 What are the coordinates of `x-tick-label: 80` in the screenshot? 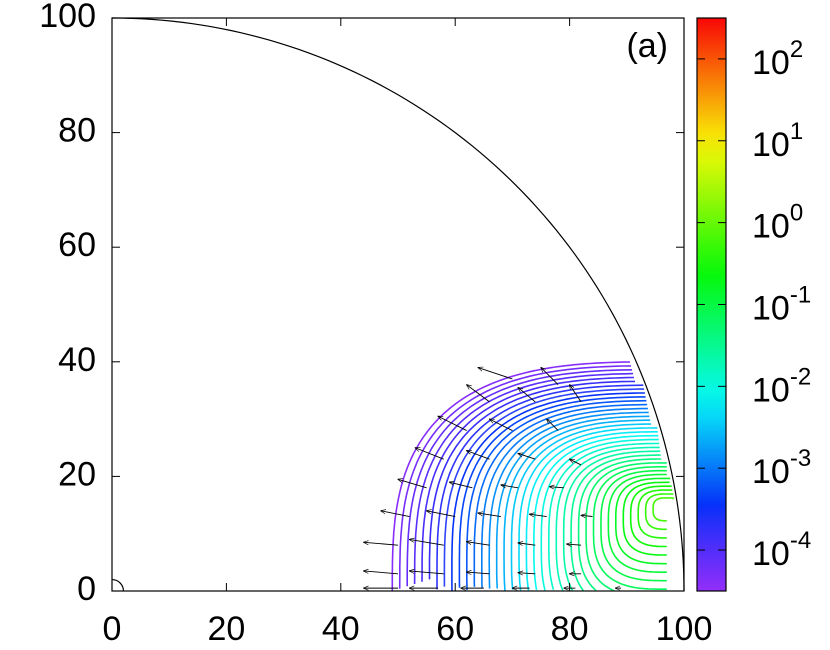 It's located at (570, 629).